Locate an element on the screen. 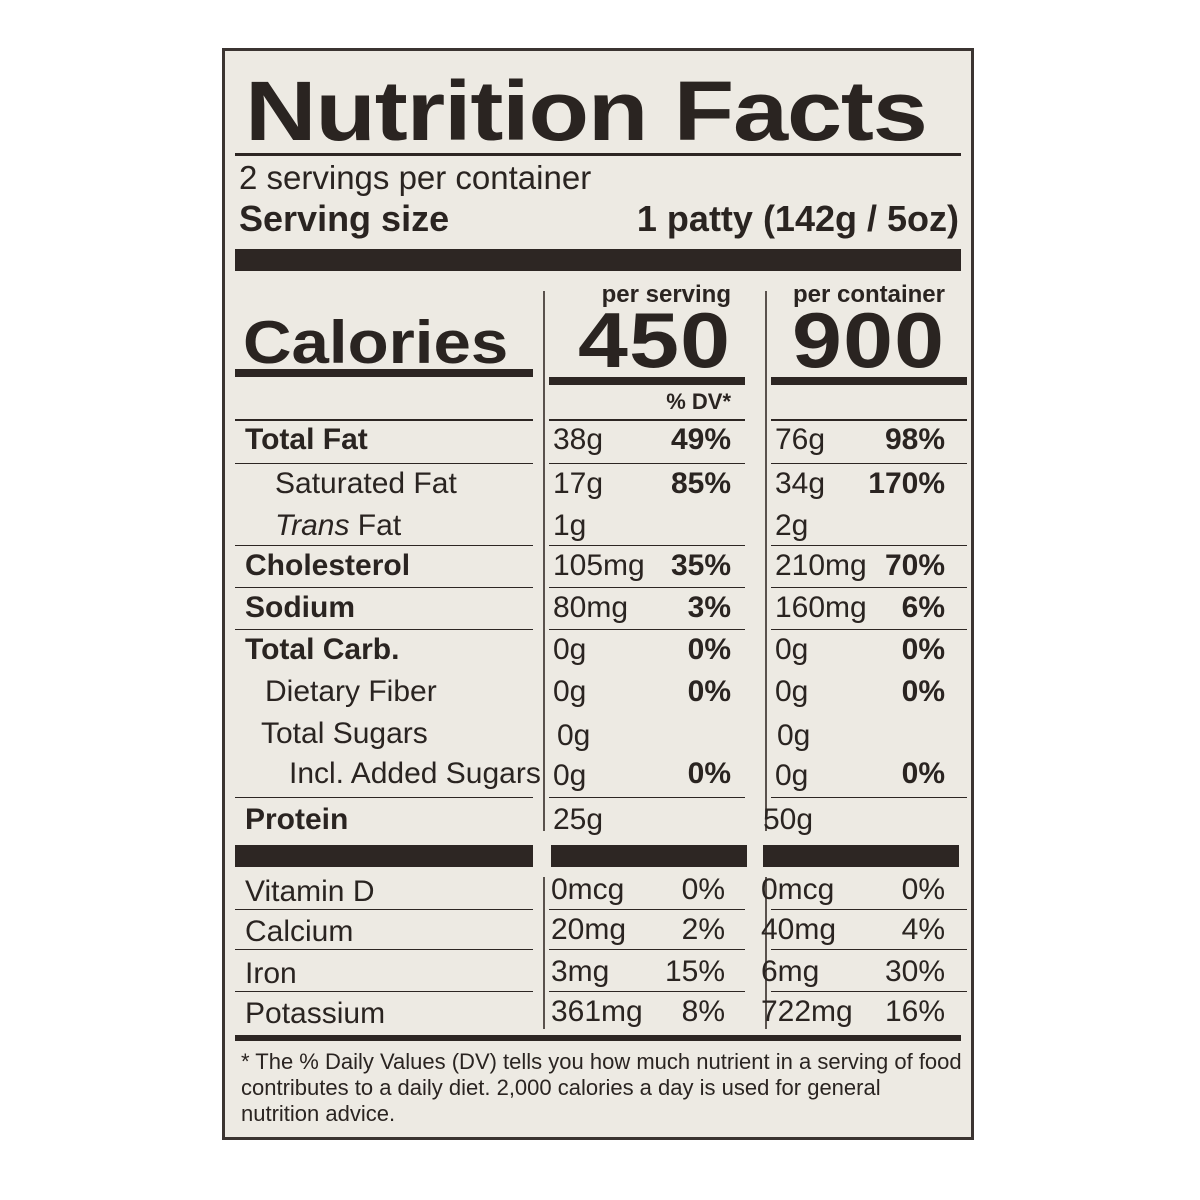  calories-per-serving: 450 is located at coordinates (654, 340).